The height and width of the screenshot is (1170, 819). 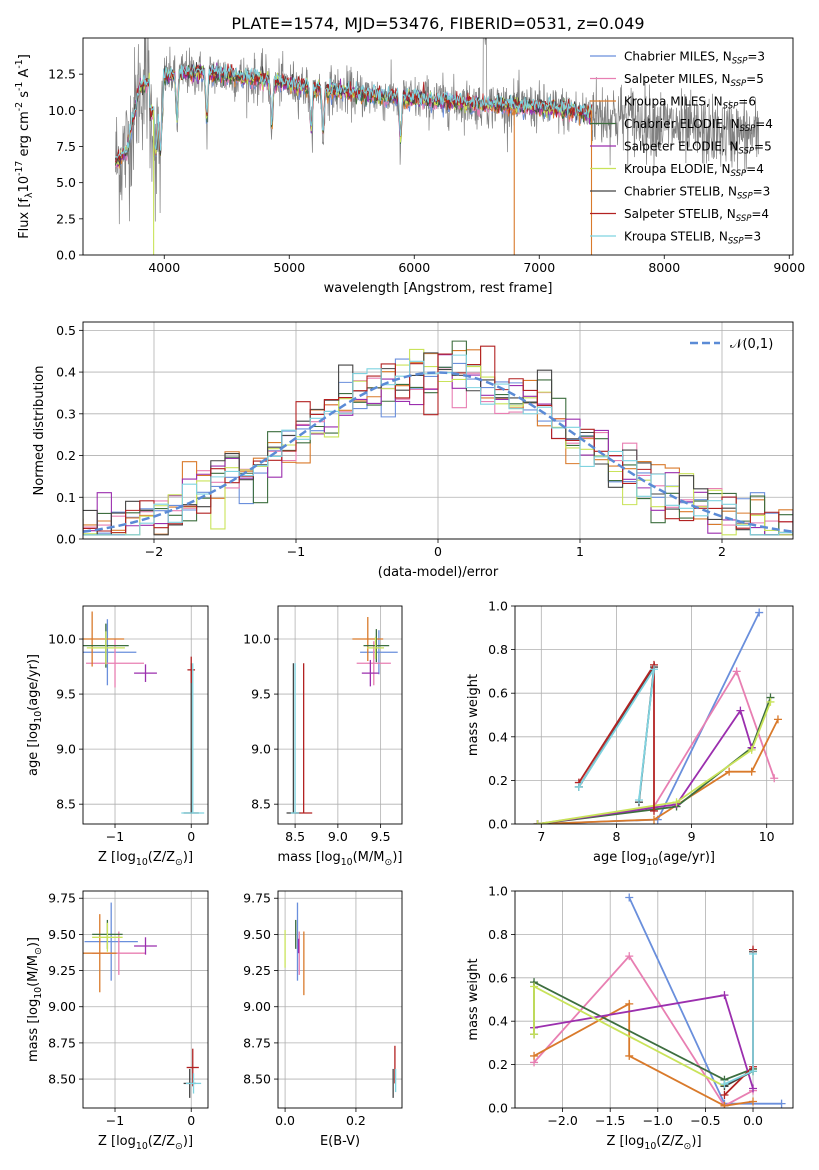 I want to click on y-tick-label: 9.0, so click(x=261, y=749).